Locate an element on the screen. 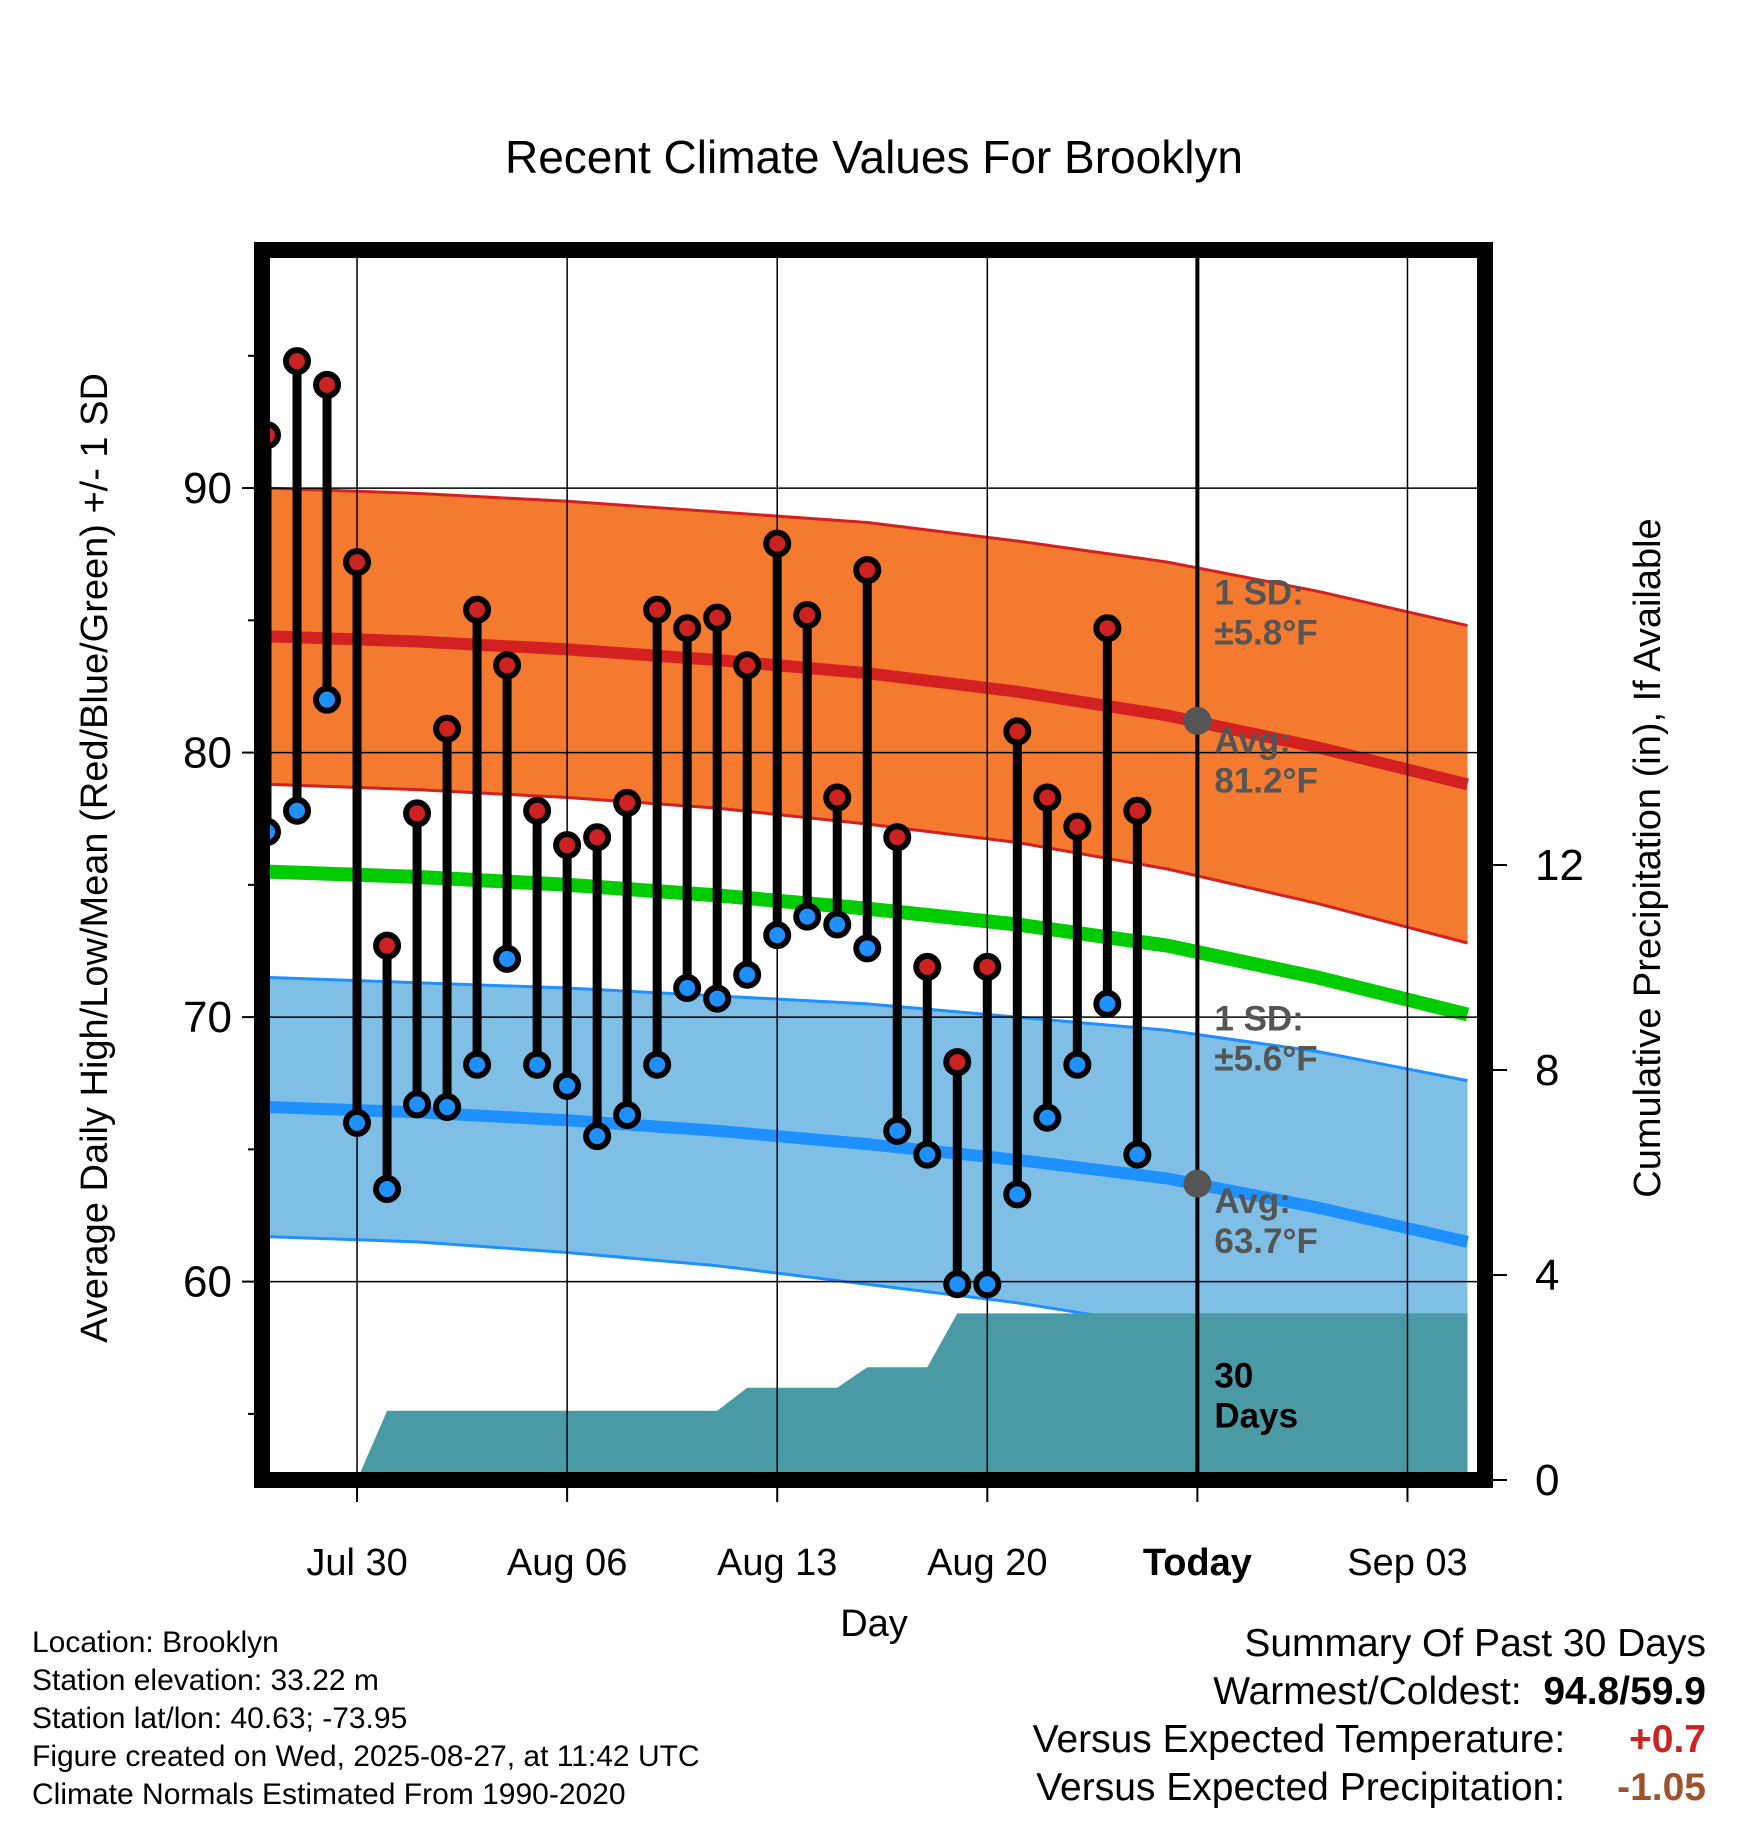  x-tick-label: Today is located at coordinates (1197, 1563).